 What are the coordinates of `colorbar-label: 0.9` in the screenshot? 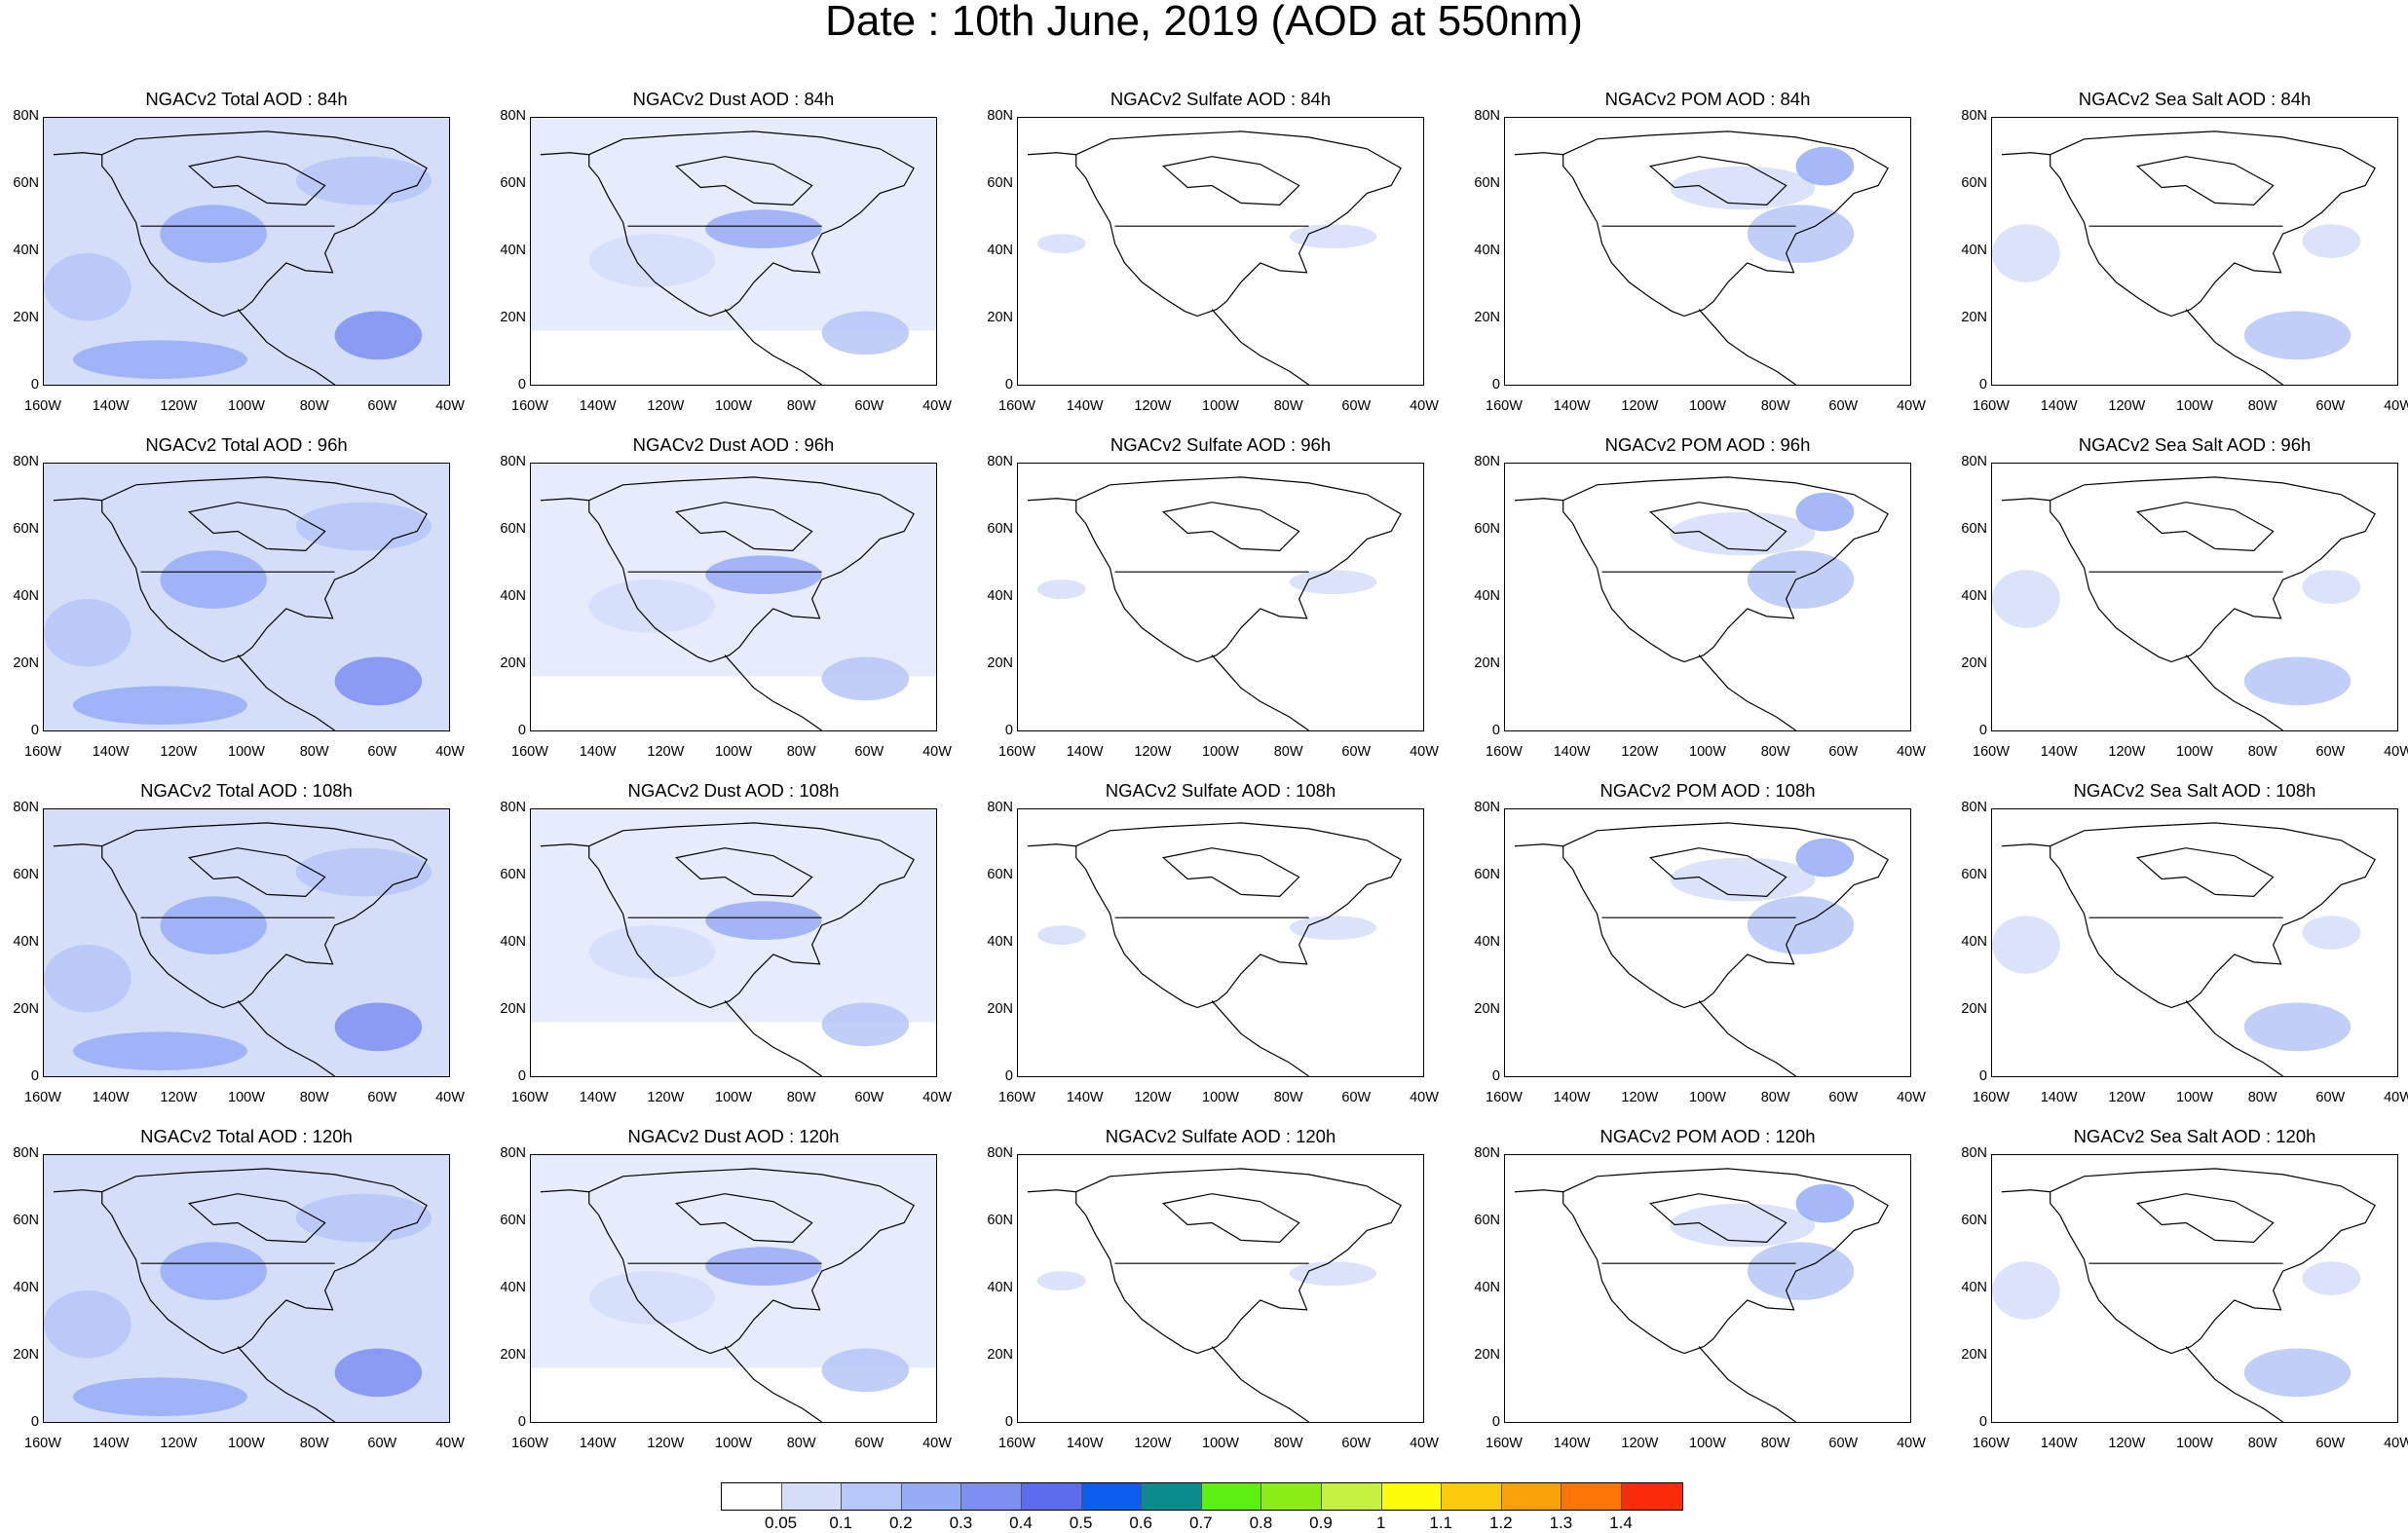 It's located at (1321, 1523).